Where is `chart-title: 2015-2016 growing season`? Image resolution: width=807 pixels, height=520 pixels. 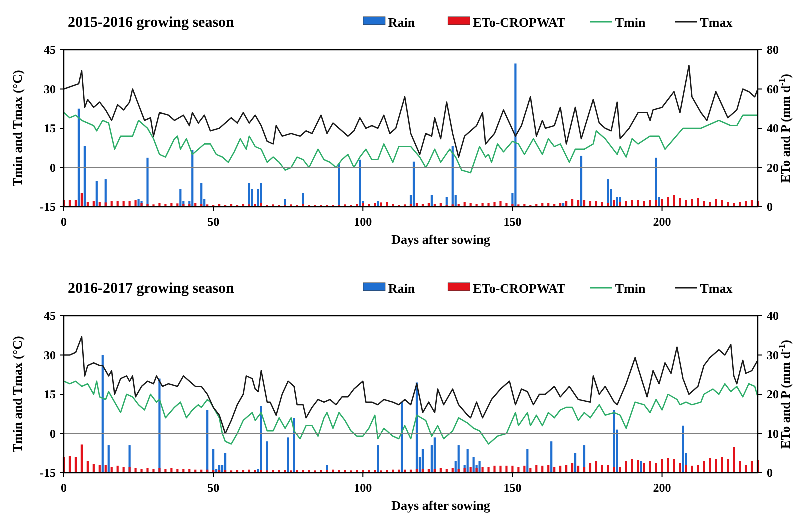 chart-title: 2015-2016 growing season is located at coordinates (152, 23).